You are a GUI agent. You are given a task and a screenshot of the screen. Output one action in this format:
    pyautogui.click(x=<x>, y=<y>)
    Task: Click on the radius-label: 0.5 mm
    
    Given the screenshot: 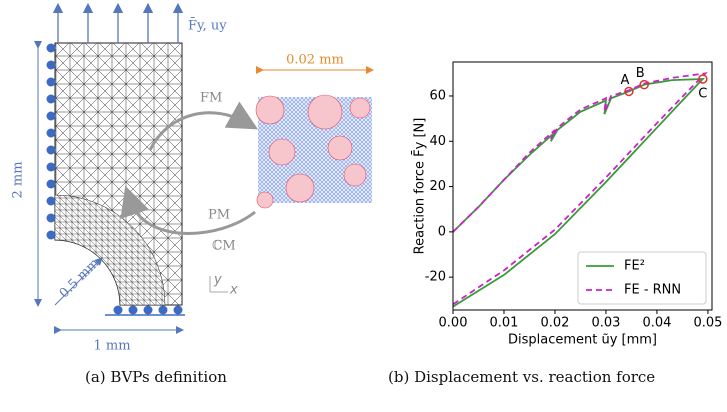 What is the action you would take?
    pyautogui.click(x=80, y=279)
    